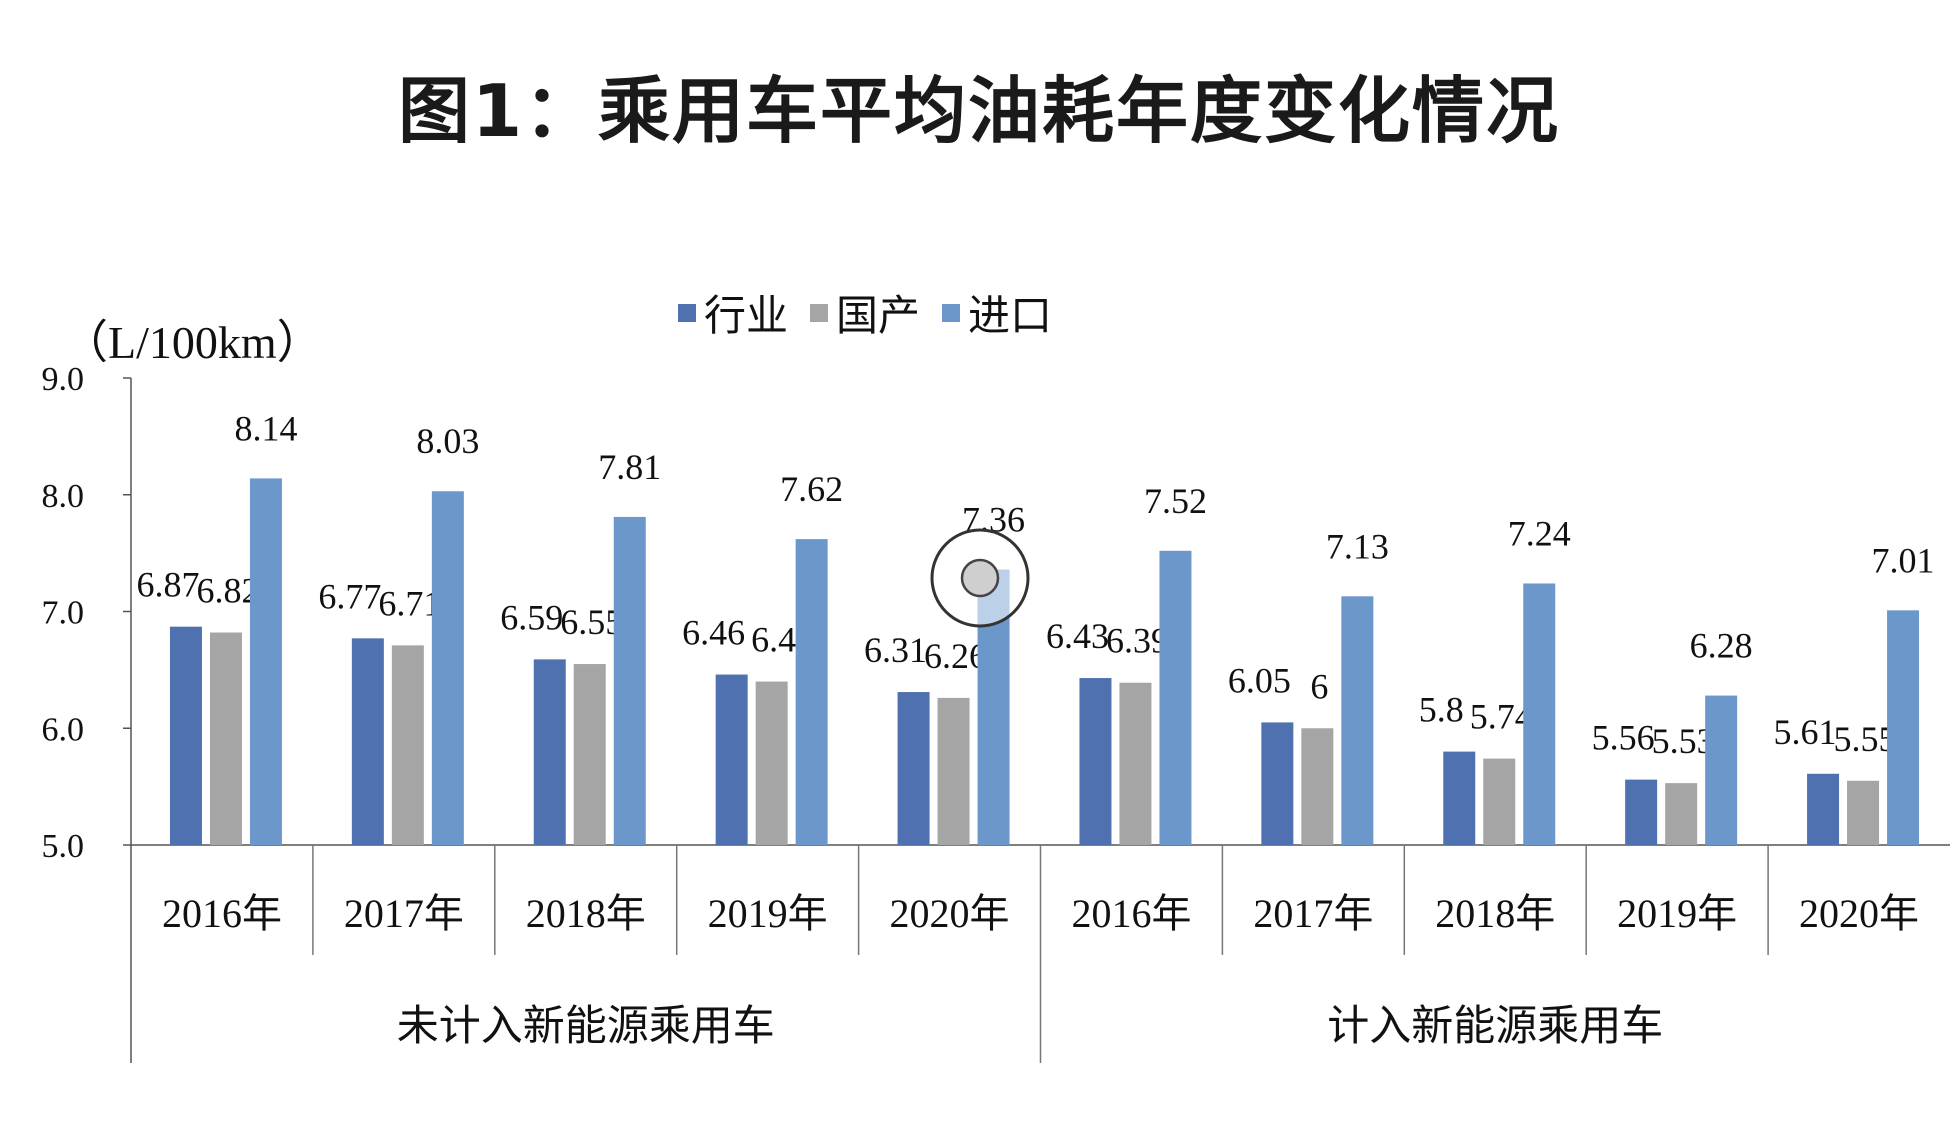  What do you see at coordinates (531, 617) in the screenshot?
I see `data-label: 6.59` at bounding box center [531, 617].